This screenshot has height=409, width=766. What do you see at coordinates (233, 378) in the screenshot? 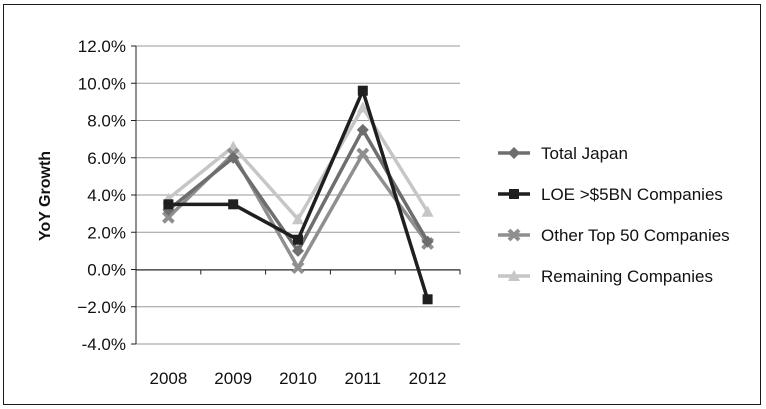
I see `x-tick-label: 2009` at bounding box center [233, 378].